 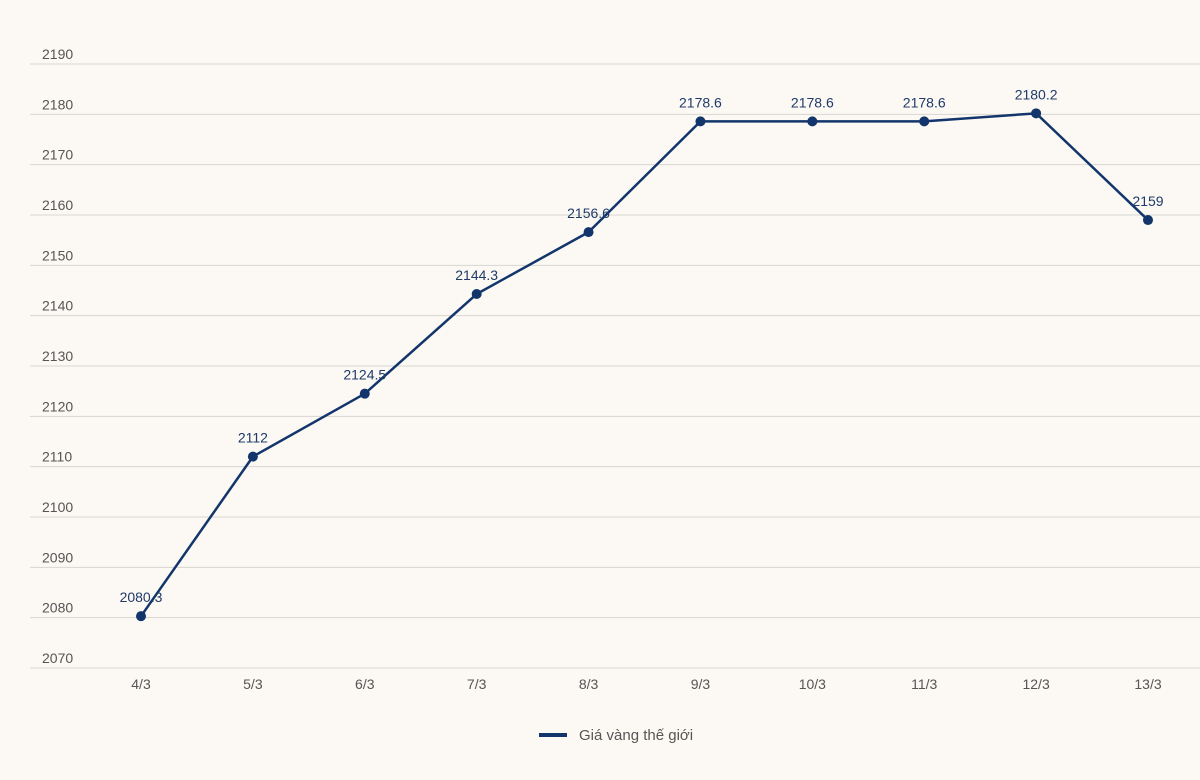 I want to click on y-tick-label: 2090, so click(x=57, y=557).